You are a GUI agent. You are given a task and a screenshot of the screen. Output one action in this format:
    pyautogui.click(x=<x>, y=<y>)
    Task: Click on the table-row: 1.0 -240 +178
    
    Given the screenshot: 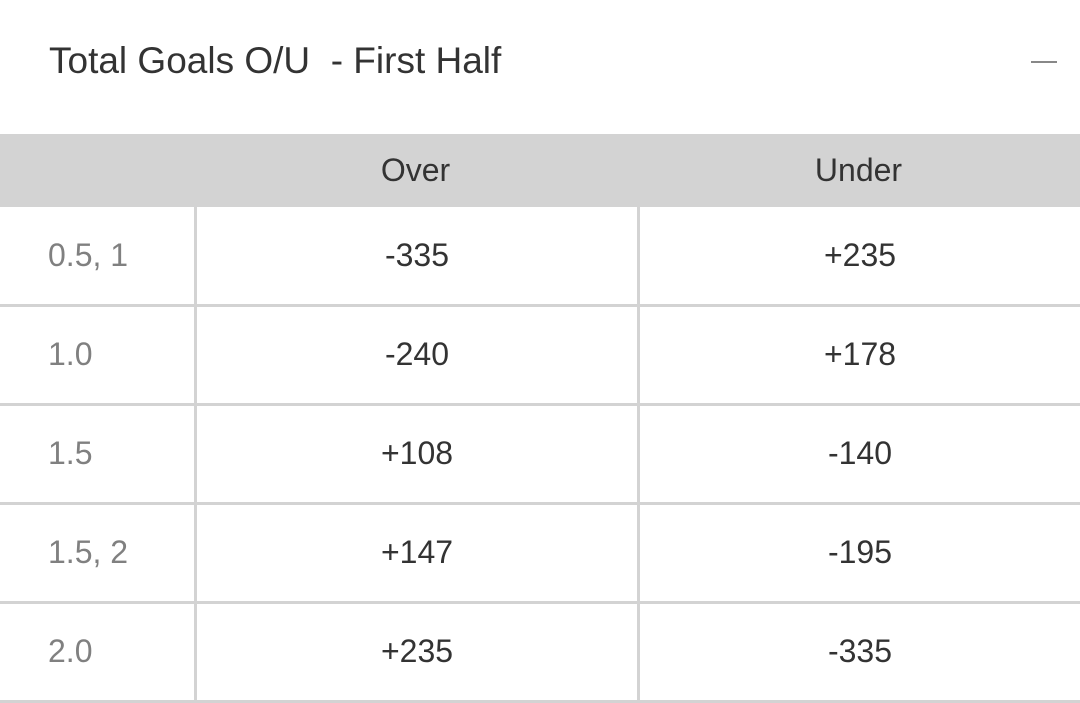 What is the action you would take?
    pyautogui.click(x=540, y=356)
    